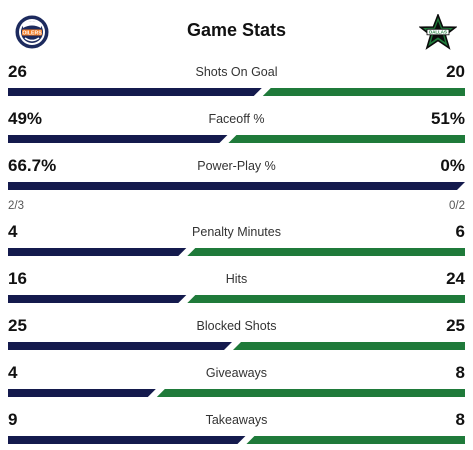  What do you see at coordinates (236, 279) in the screenshot?
I see `stat-label: Hits` at bounding box center [236, 279].